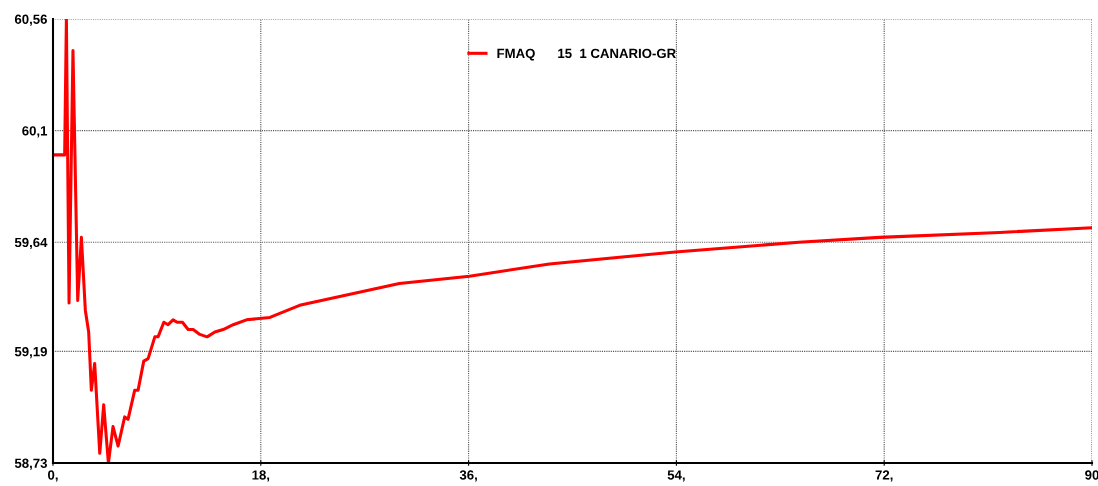 This screenshot has width=1098, height=486. I want to click on y-tick-label: 59,19, so click(30, 352).